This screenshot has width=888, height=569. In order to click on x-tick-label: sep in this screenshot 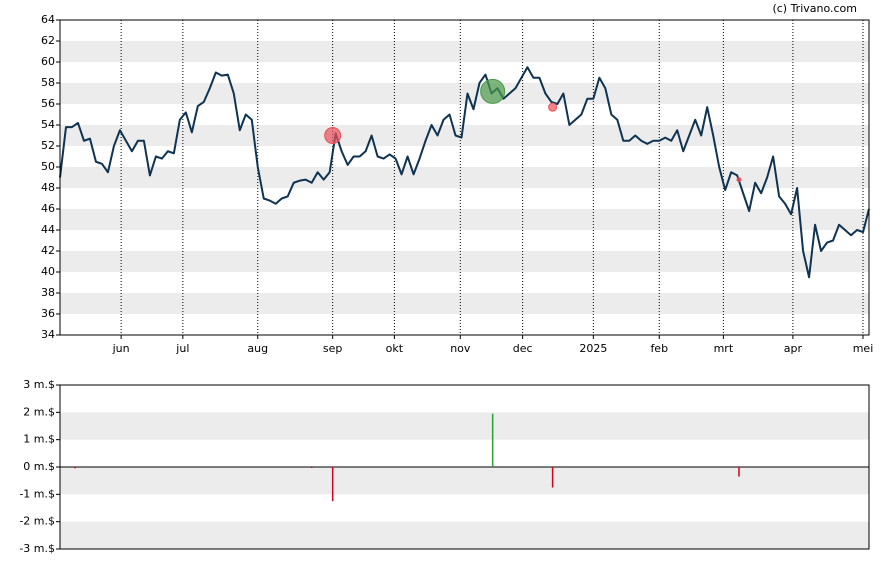, I will do `click(332, 348)`.